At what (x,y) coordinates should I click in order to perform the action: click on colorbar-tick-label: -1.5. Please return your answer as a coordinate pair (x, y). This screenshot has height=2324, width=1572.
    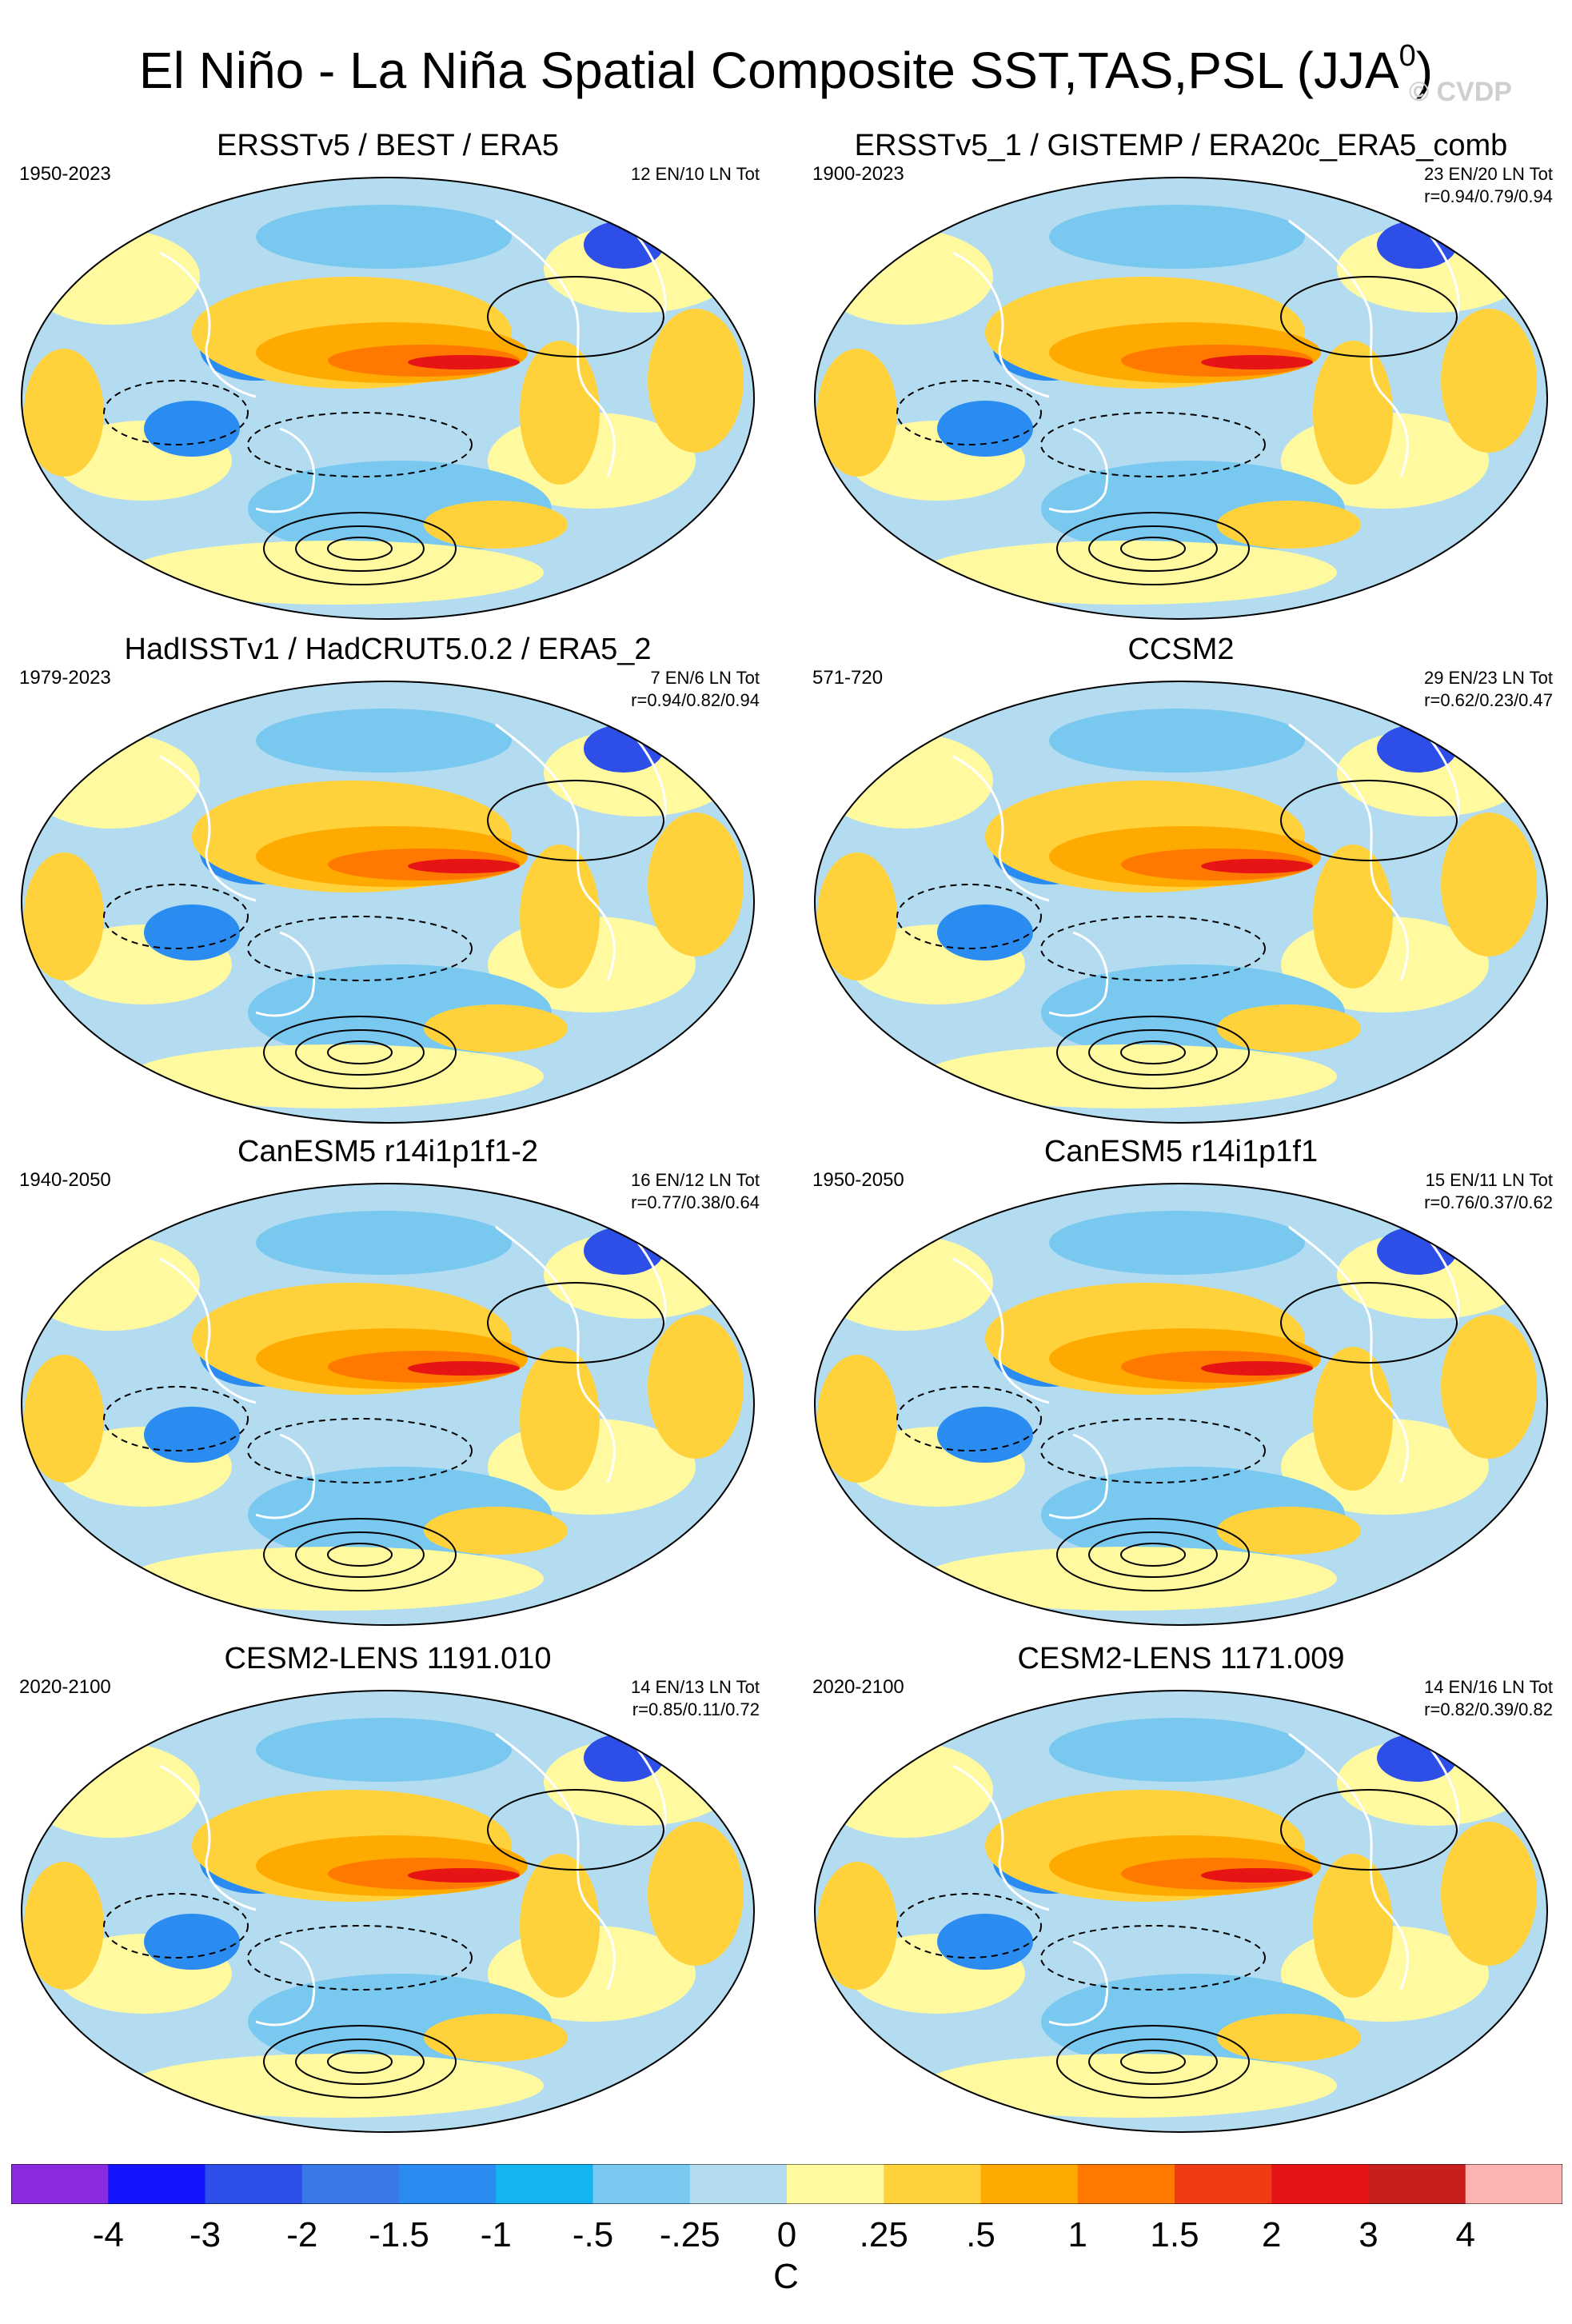
    Looking at the image, I should click on (399, 2234).